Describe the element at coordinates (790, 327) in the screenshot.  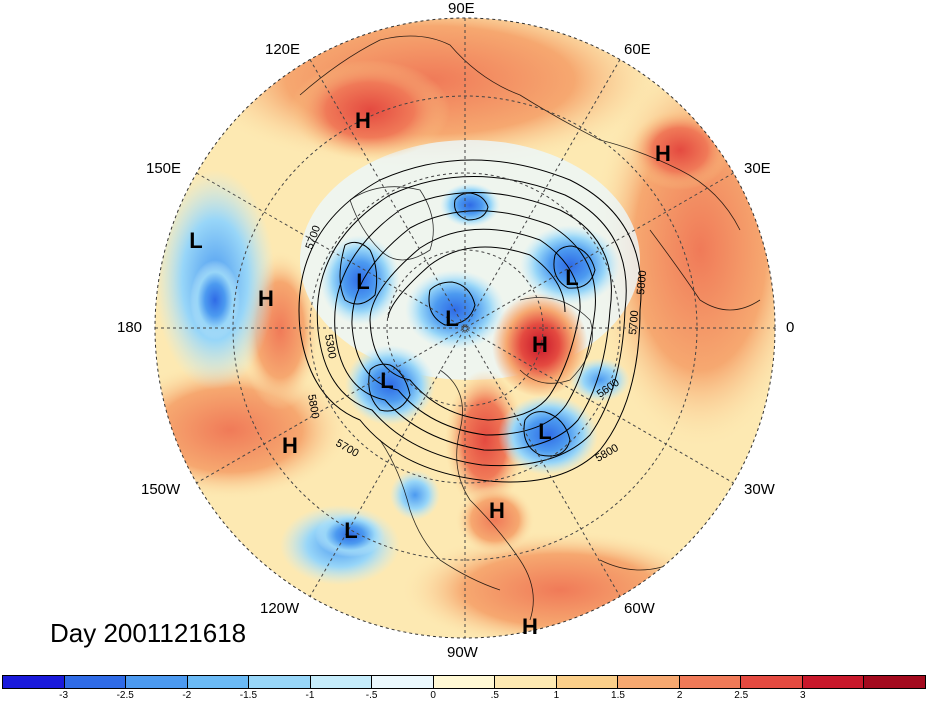
I see `lon-label-0: 0` at that location.